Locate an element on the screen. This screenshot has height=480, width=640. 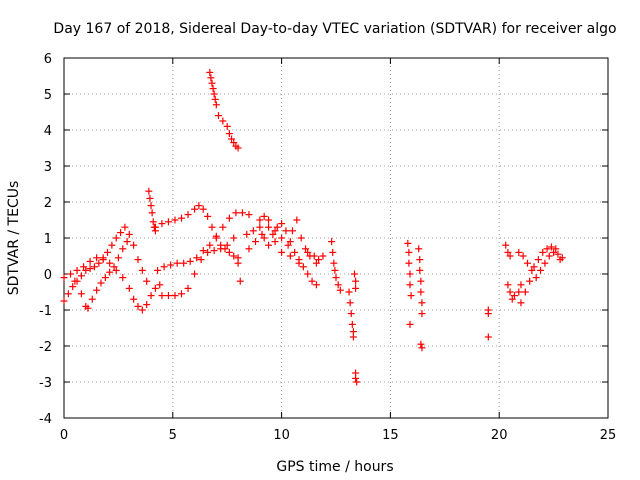
y-tick-label: 5 is located at coordinates (48, 95).